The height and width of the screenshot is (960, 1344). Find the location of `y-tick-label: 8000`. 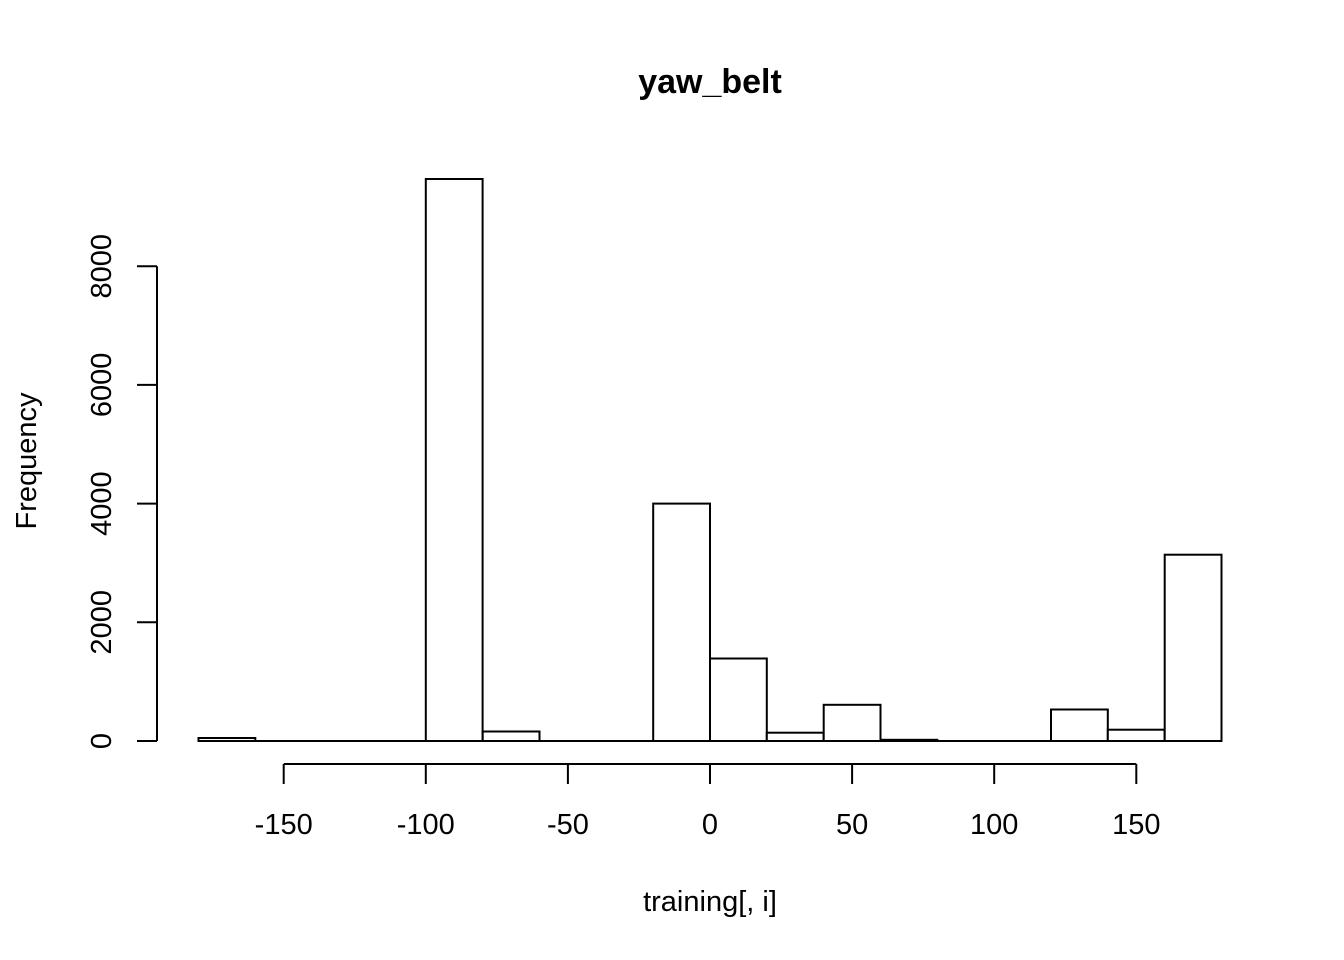

y-tick-label: 8000 is located at coordinates (102, 266).